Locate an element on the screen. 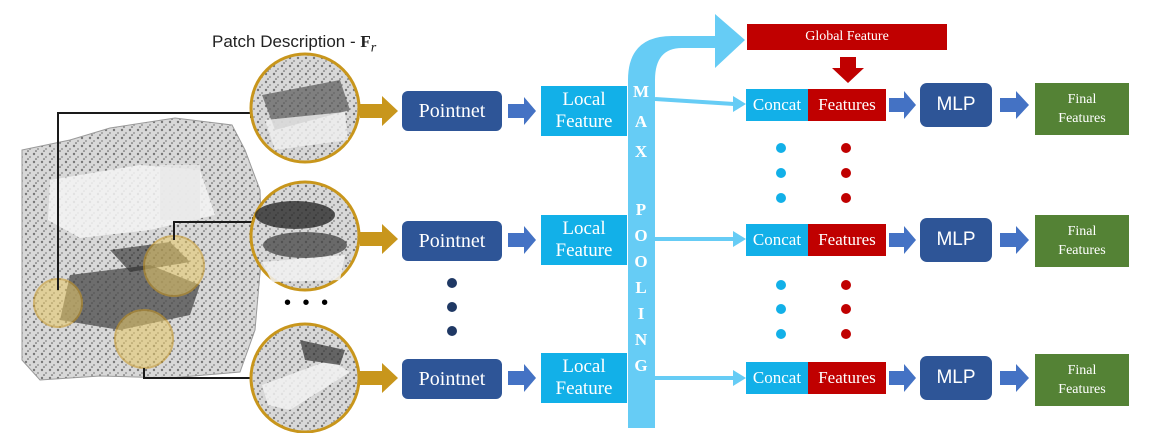 This screenshot has height=433, width=1162. pointnet-box-2: Pointnet is located at coordinates (452, 241).